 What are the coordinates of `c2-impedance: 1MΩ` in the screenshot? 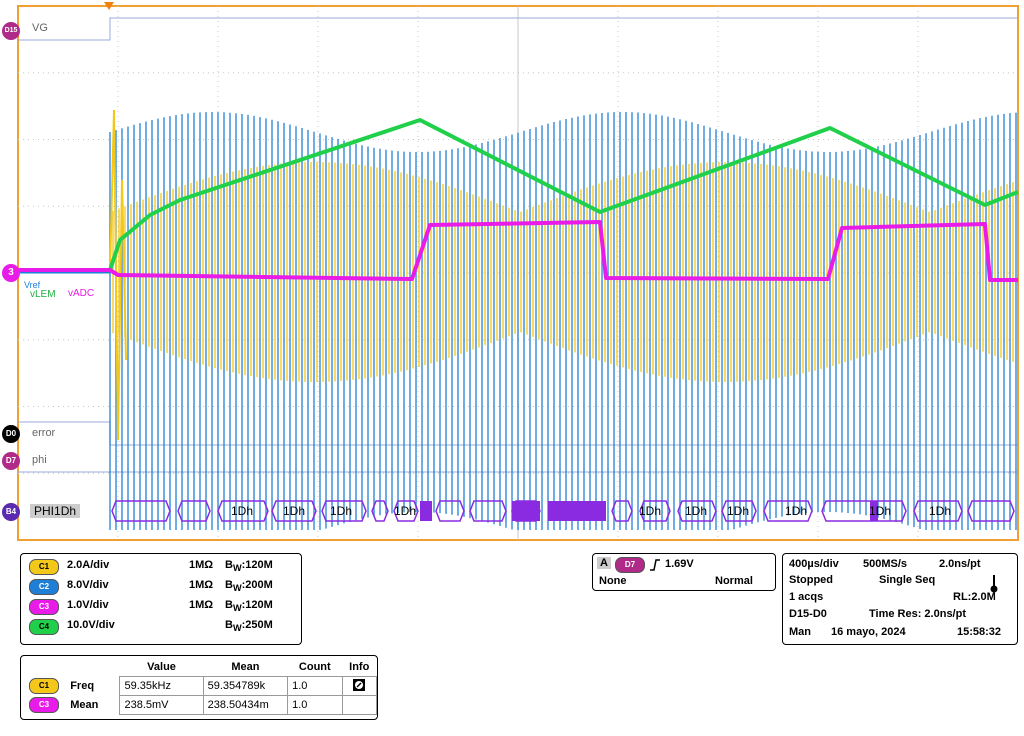 It's located at (201, 585).